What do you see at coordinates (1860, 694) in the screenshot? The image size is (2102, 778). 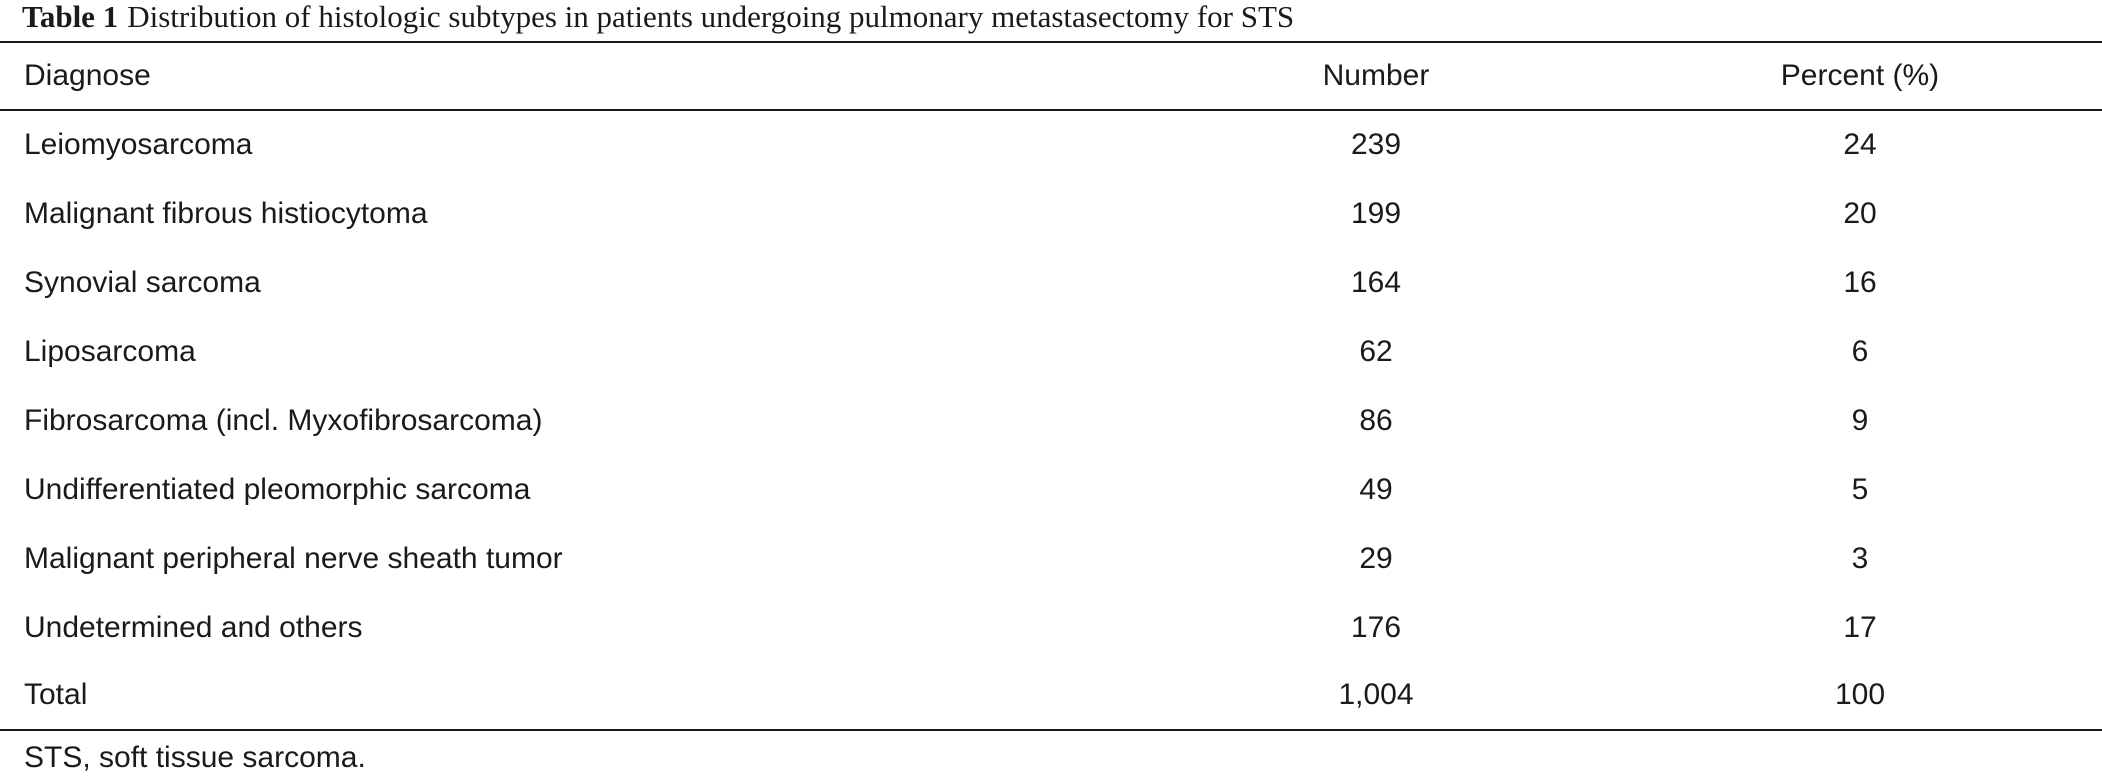 I see `cell-percent: 100` at bounding box center [1860, 694].